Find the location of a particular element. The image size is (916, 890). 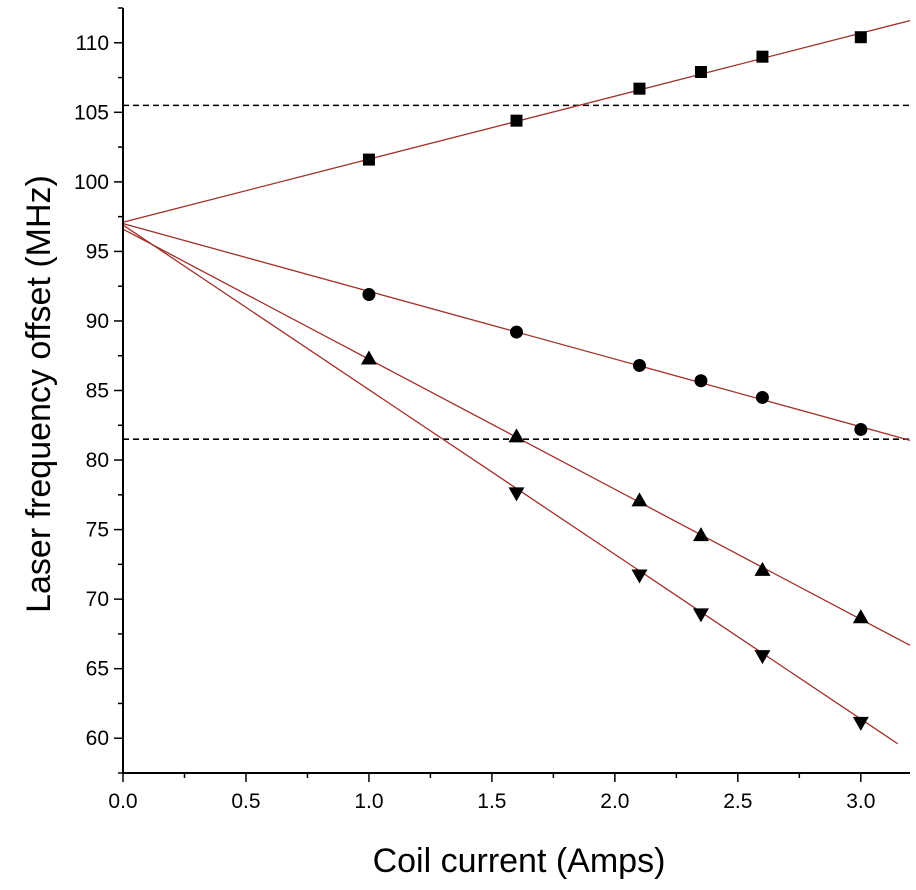

y-tick-label: 60 is located at coordinates (97, 738).